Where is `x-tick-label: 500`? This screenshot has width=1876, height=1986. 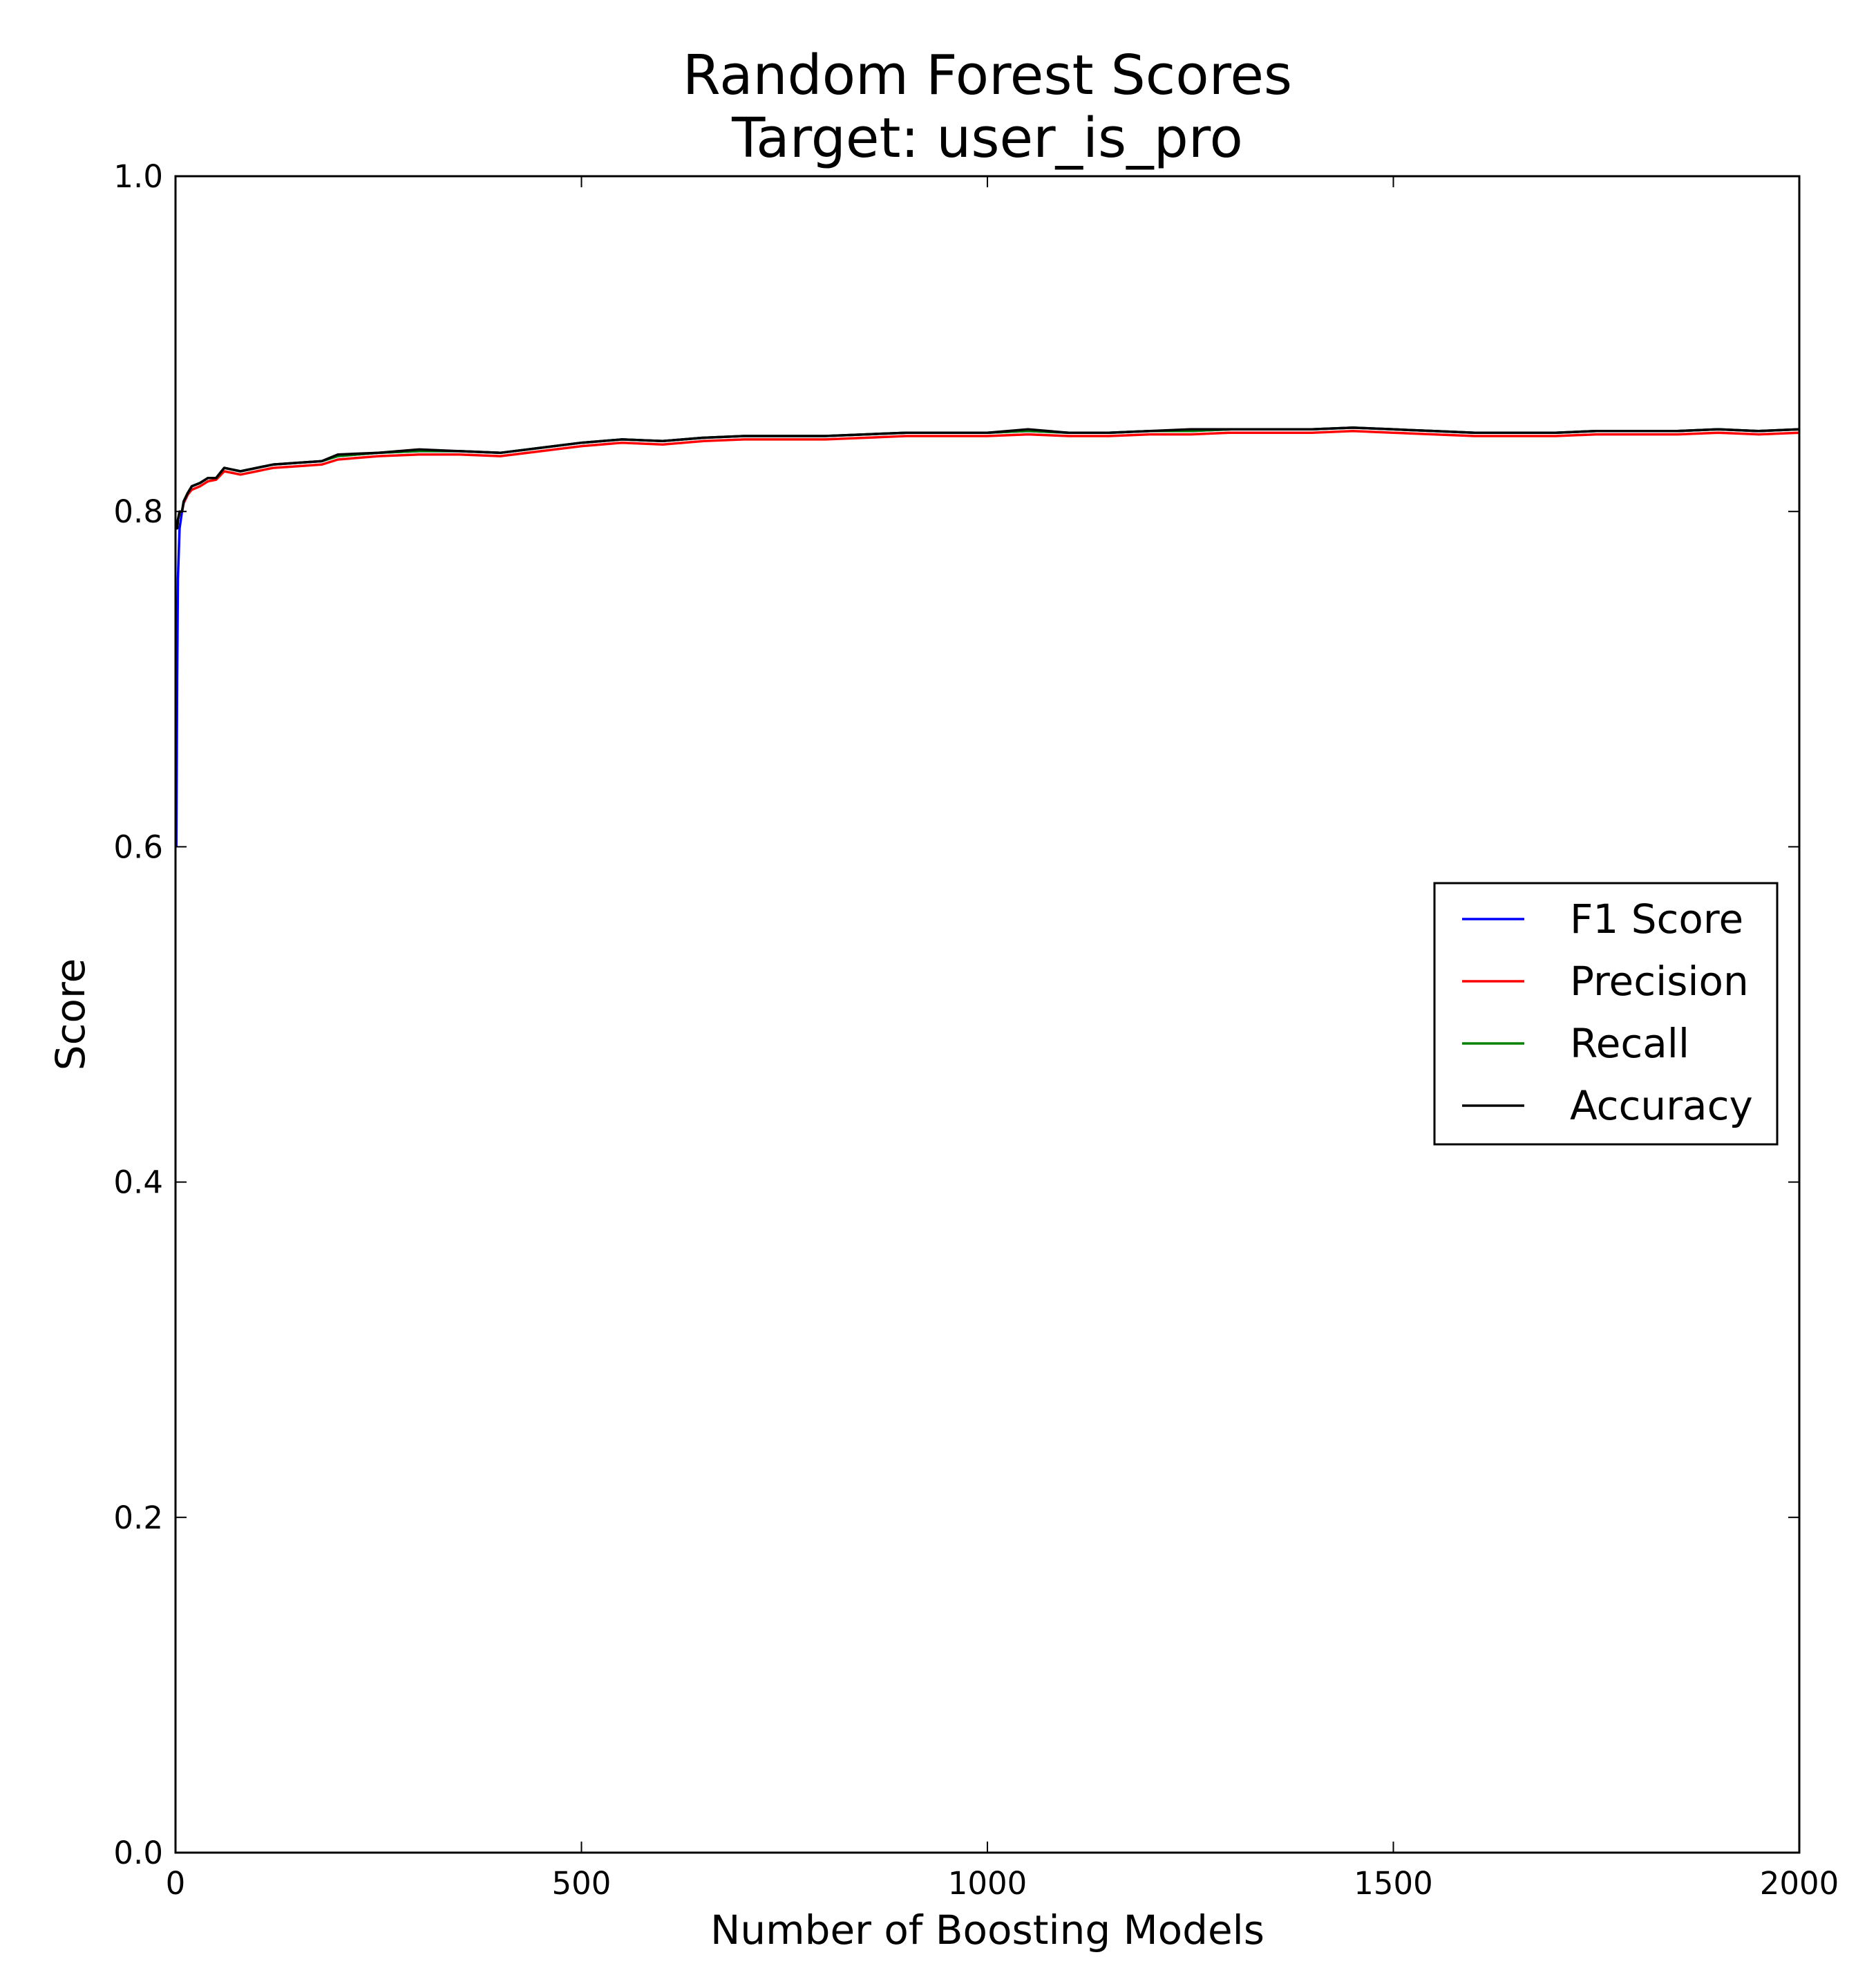
x-tick-label: 500 is located at coordinates (582, 1884).